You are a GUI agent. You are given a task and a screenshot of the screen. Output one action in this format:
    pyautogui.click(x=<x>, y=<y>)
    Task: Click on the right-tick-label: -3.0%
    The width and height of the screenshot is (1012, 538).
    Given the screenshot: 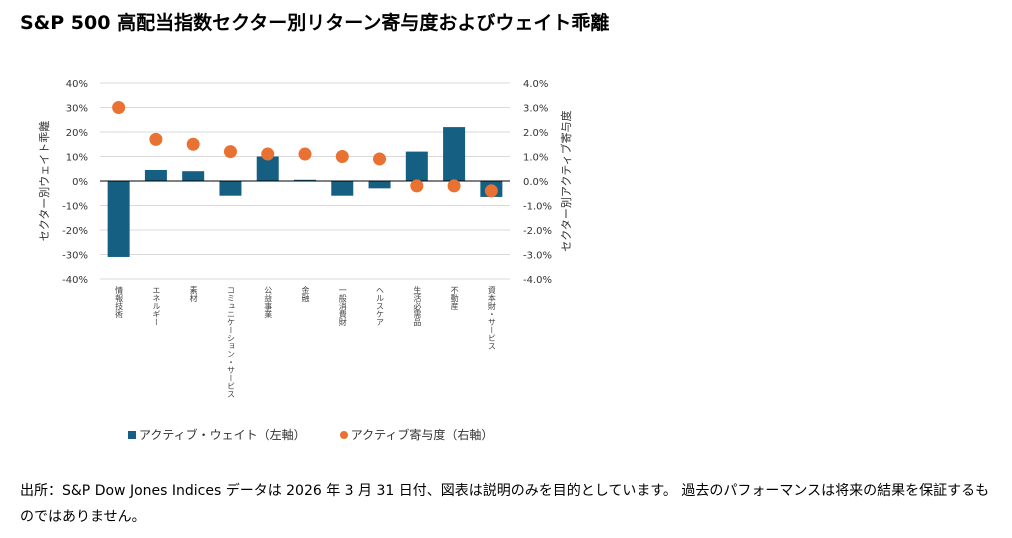 What is the action you would take?
    pyautogui.click(x=537, y=256)
    